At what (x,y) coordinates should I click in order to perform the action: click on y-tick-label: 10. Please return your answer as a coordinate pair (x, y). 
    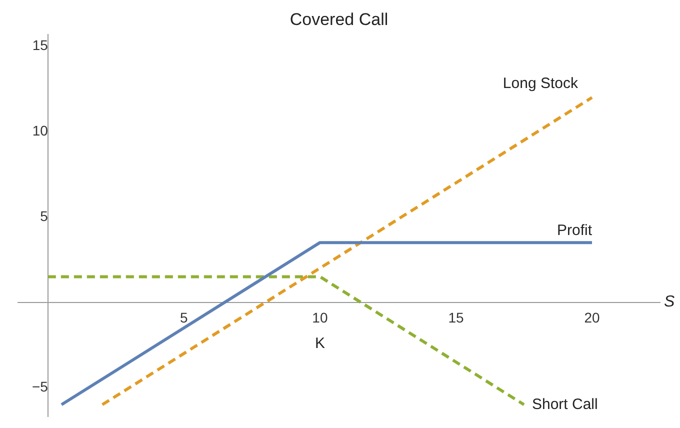
    Looking at the image, I should click on (40, 130).